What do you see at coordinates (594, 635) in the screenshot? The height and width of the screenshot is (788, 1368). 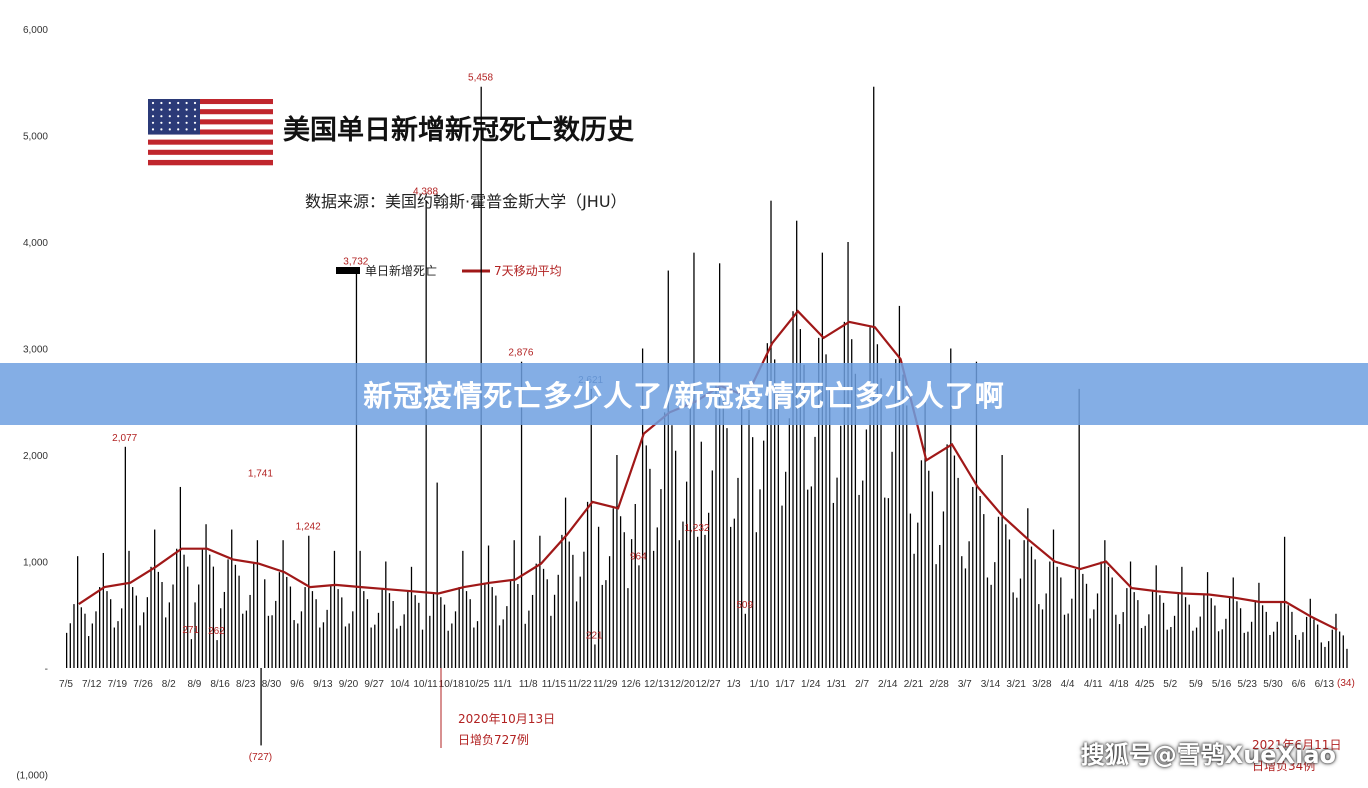 I see `data-label: 221` at bounding box center [594, 635].